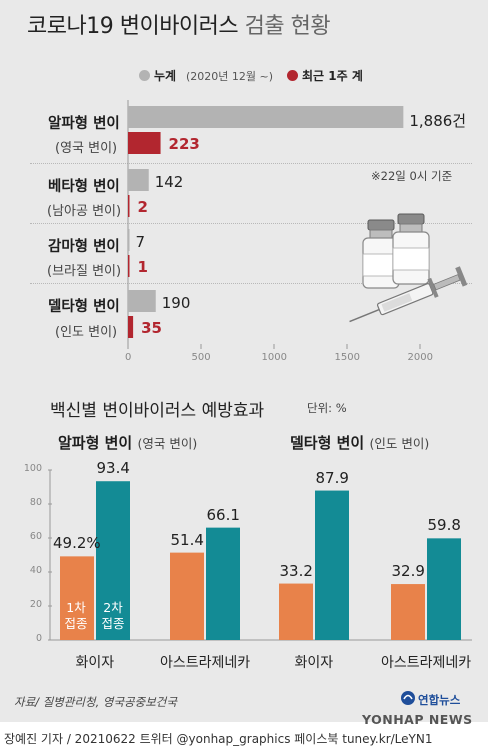 This screenshot has width=488, height=750. Describe the element at coordinates (95, 443) in the screenshot. I see `group-name: 알파형 변이` at that location.